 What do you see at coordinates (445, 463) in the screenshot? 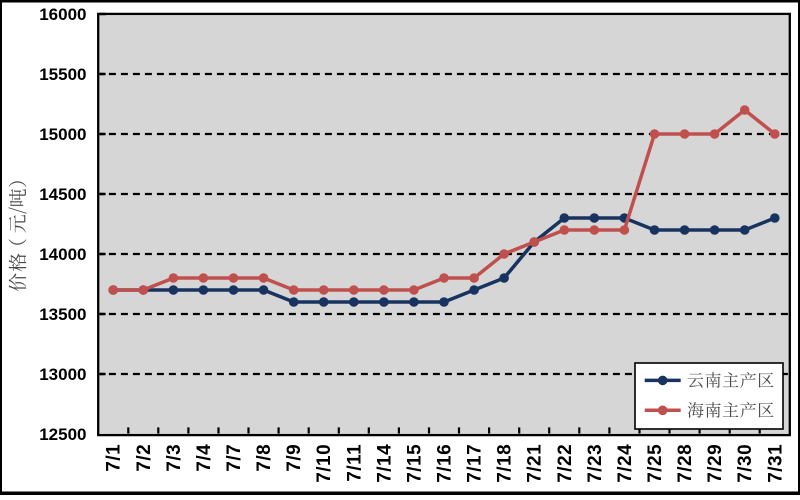
I see `svg-text: 7/16` at bounding box center [445, 463].